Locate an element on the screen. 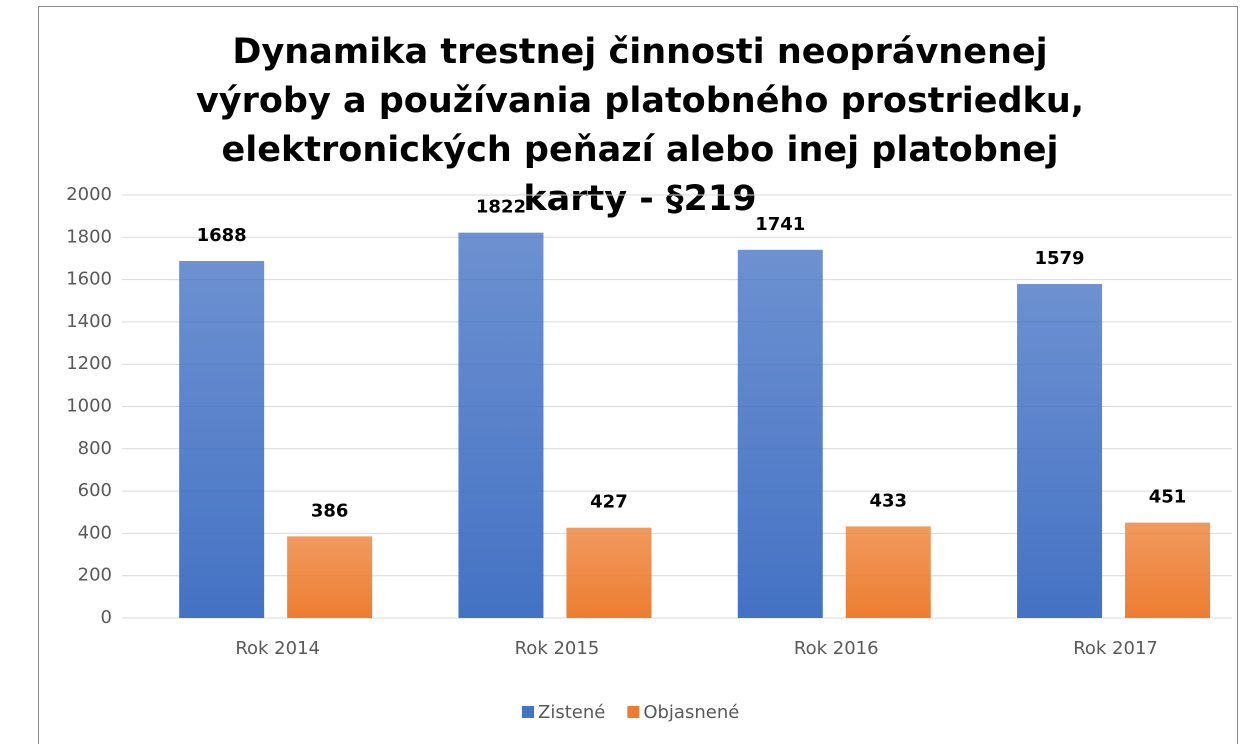 The width and height of the screenshot is (1244, 744). y-tick-label: 1600 is located at coordinates (89, 279).